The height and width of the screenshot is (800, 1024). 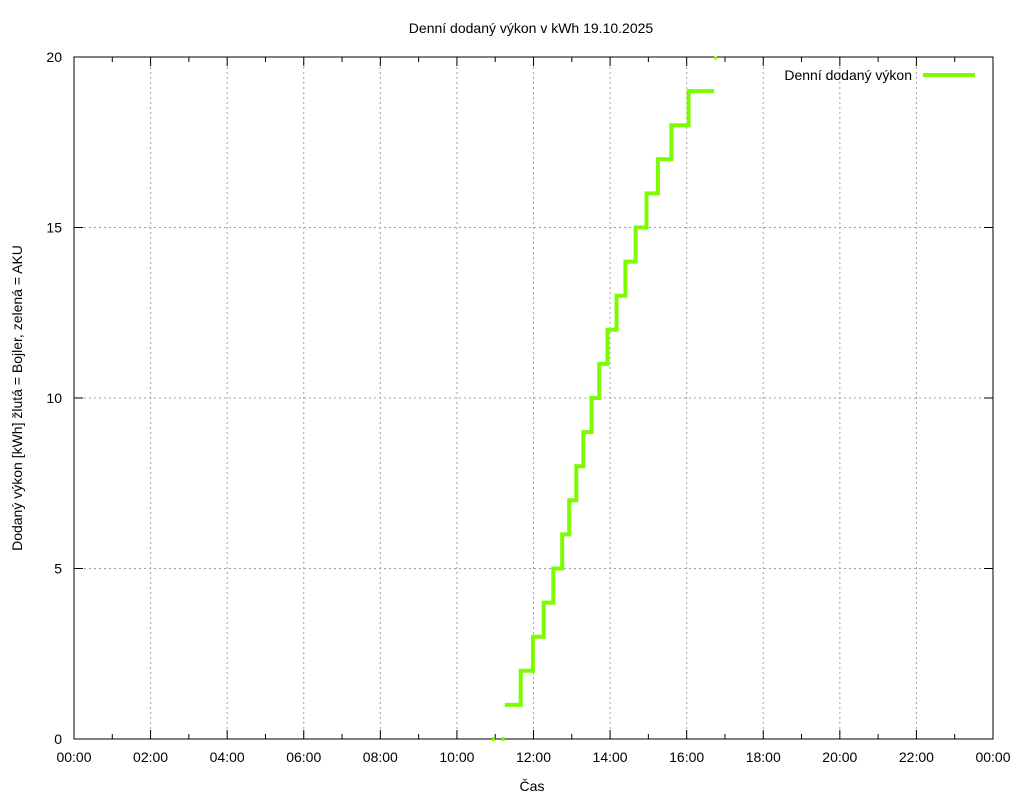 I want to click on x-tick-label: 14:00, so click(x=610, y=757).